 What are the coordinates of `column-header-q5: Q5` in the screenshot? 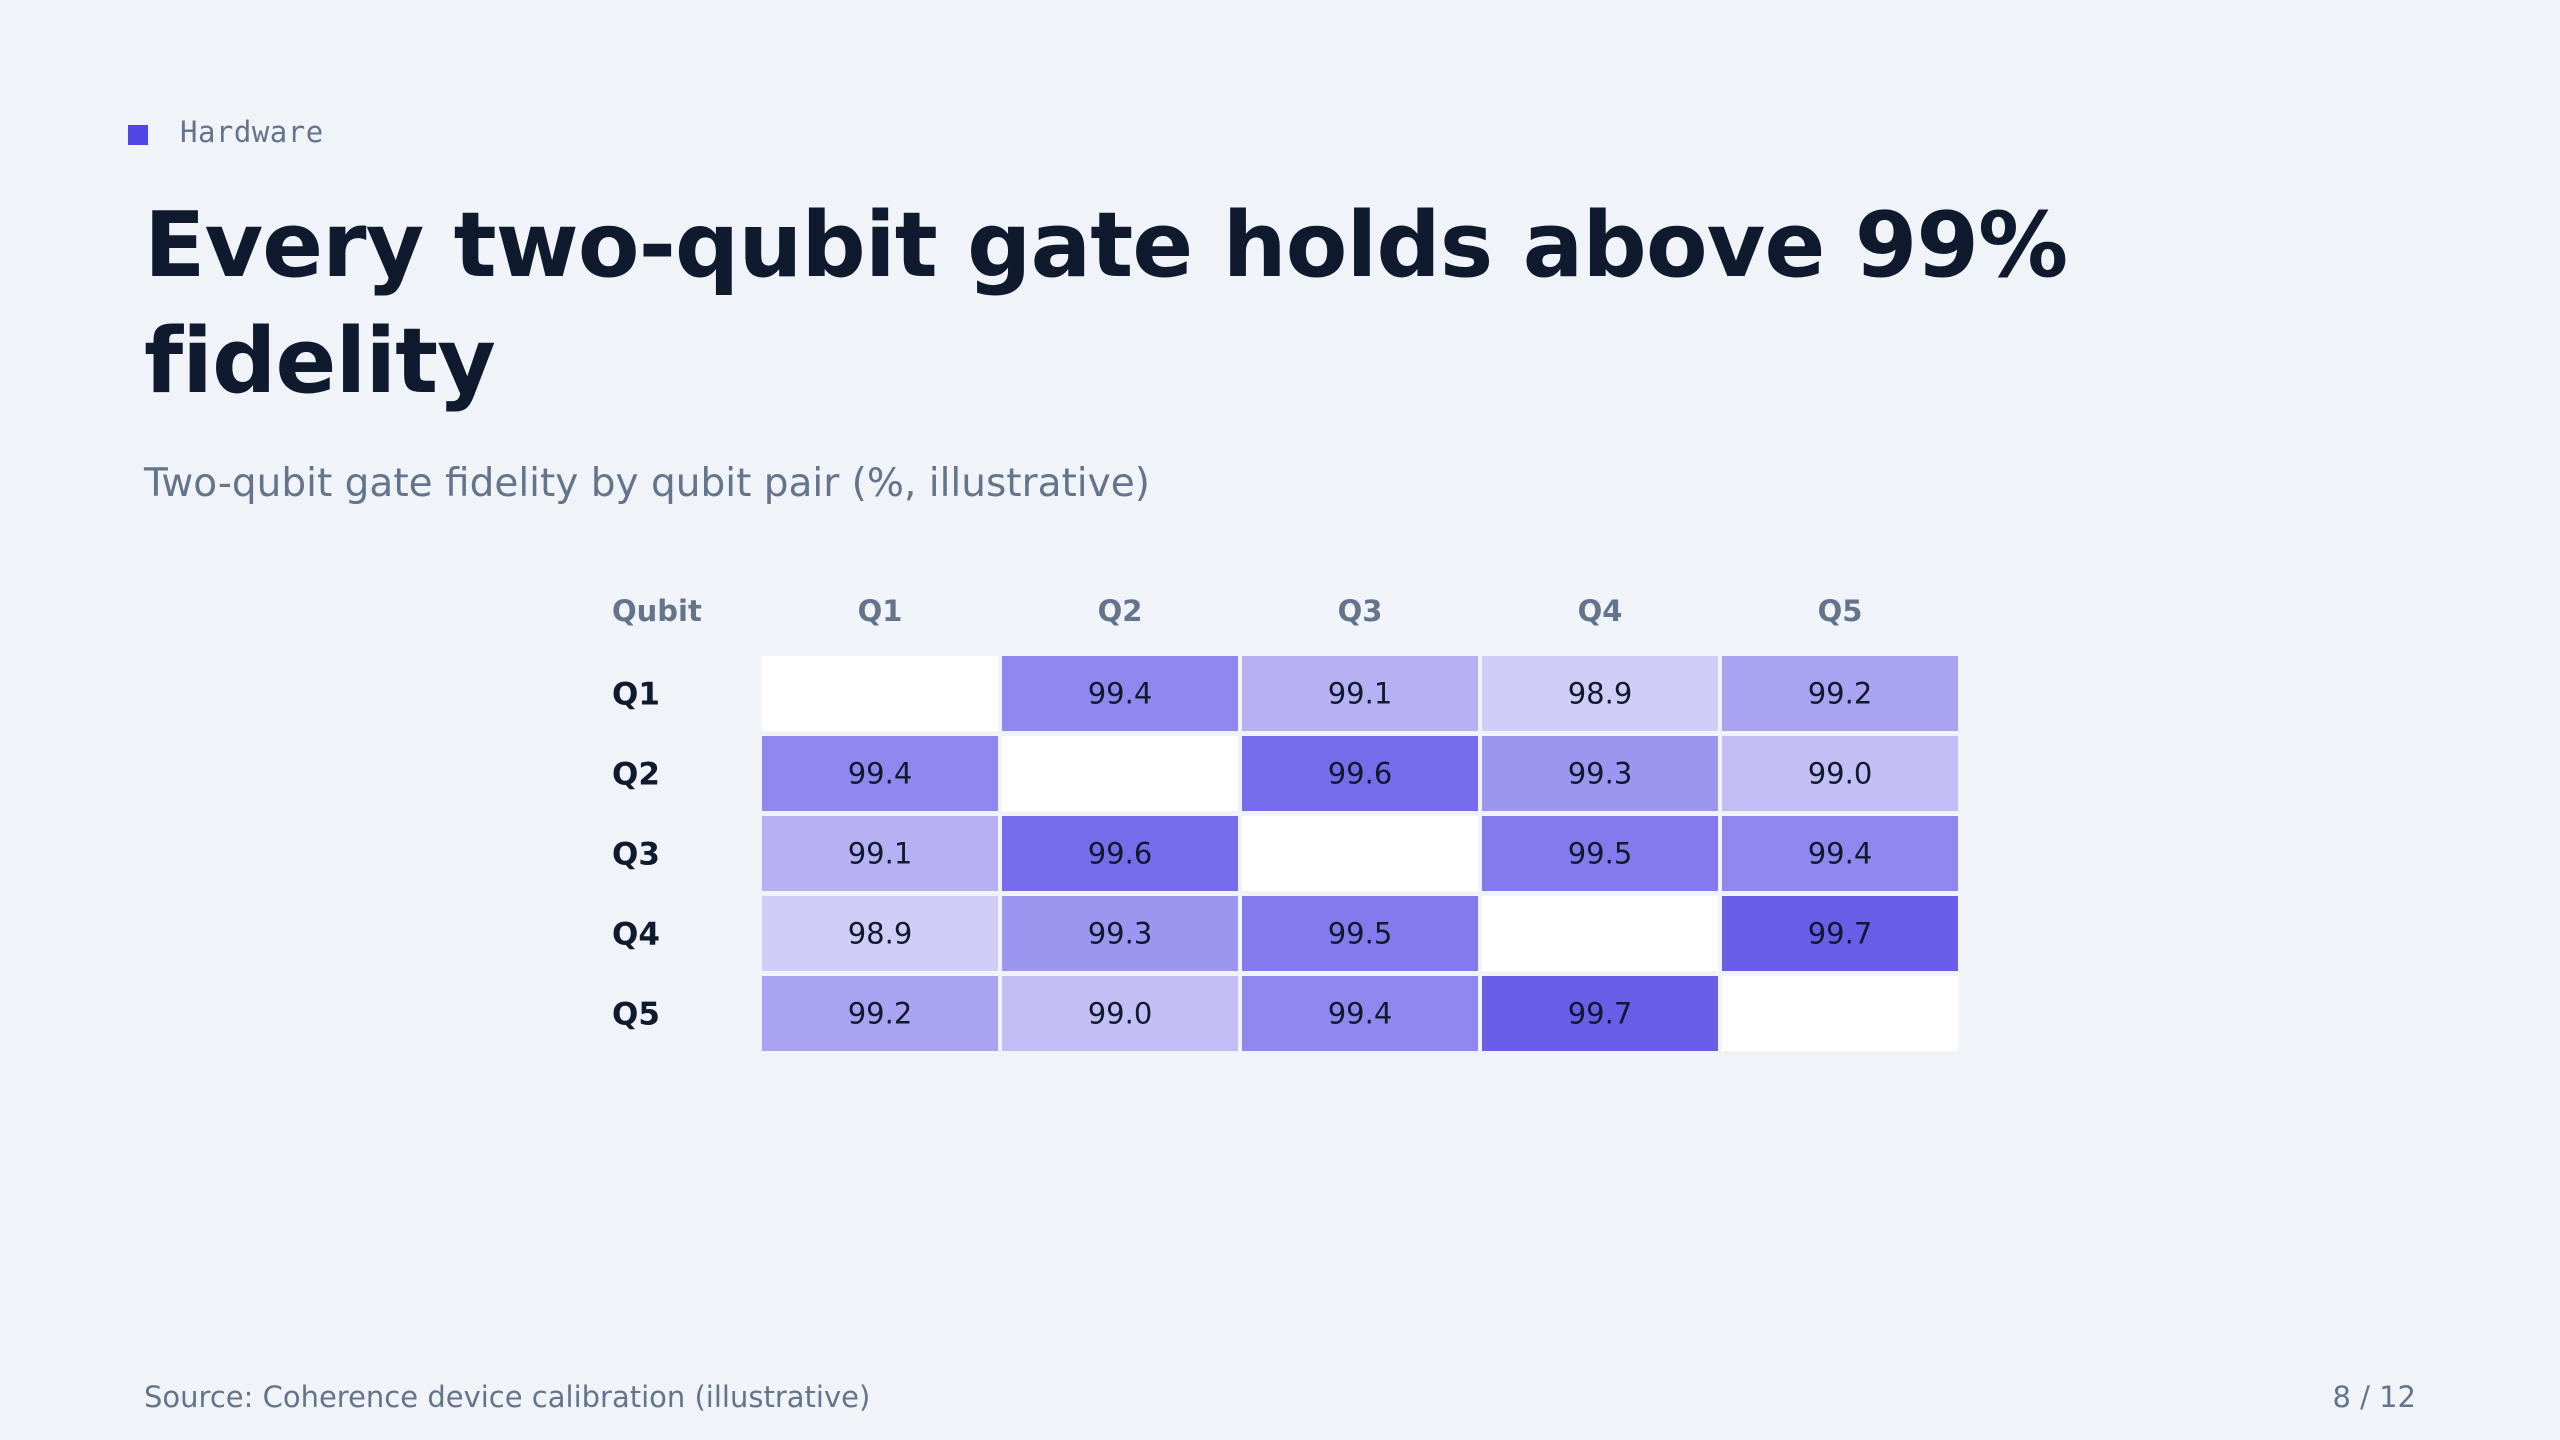 It's located at (1840, 611).